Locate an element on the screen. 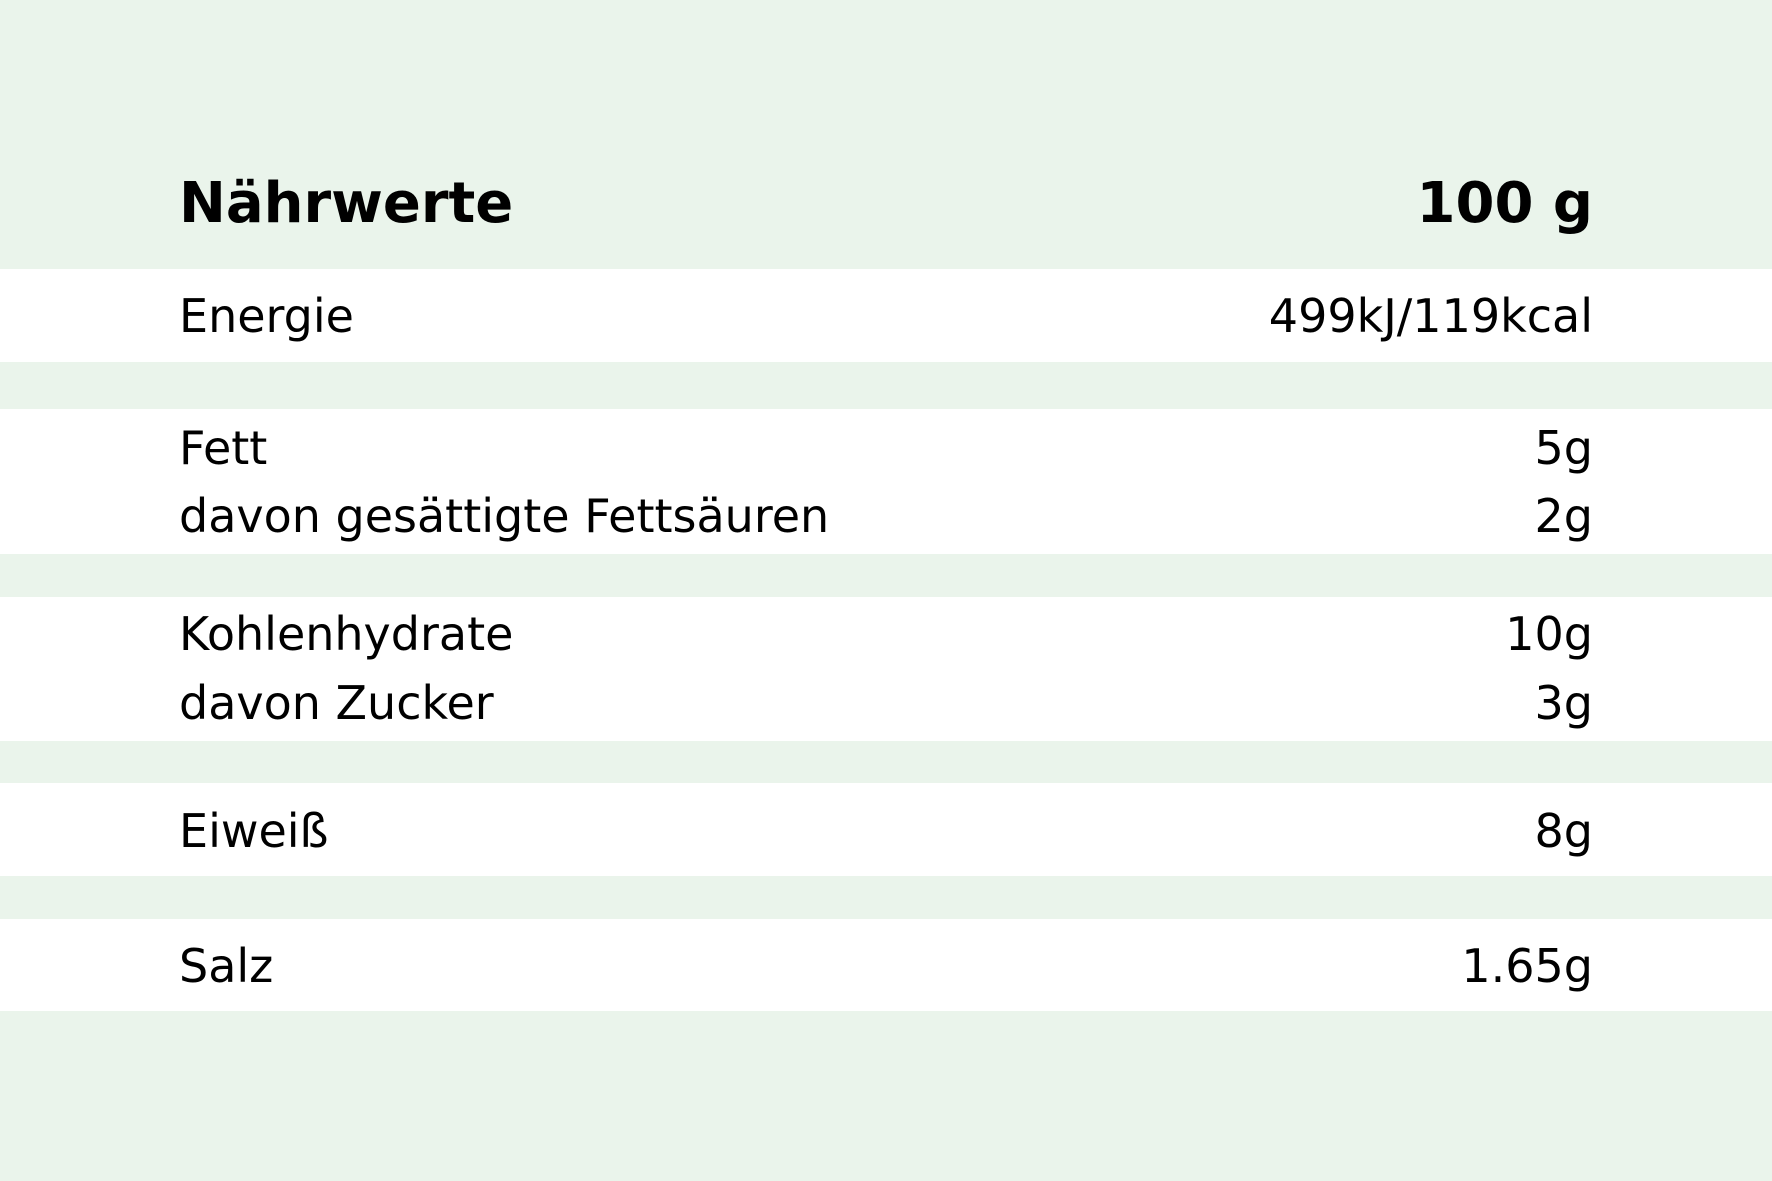  row-label: Kohlenhydrate is located at coordinates (346, 634).